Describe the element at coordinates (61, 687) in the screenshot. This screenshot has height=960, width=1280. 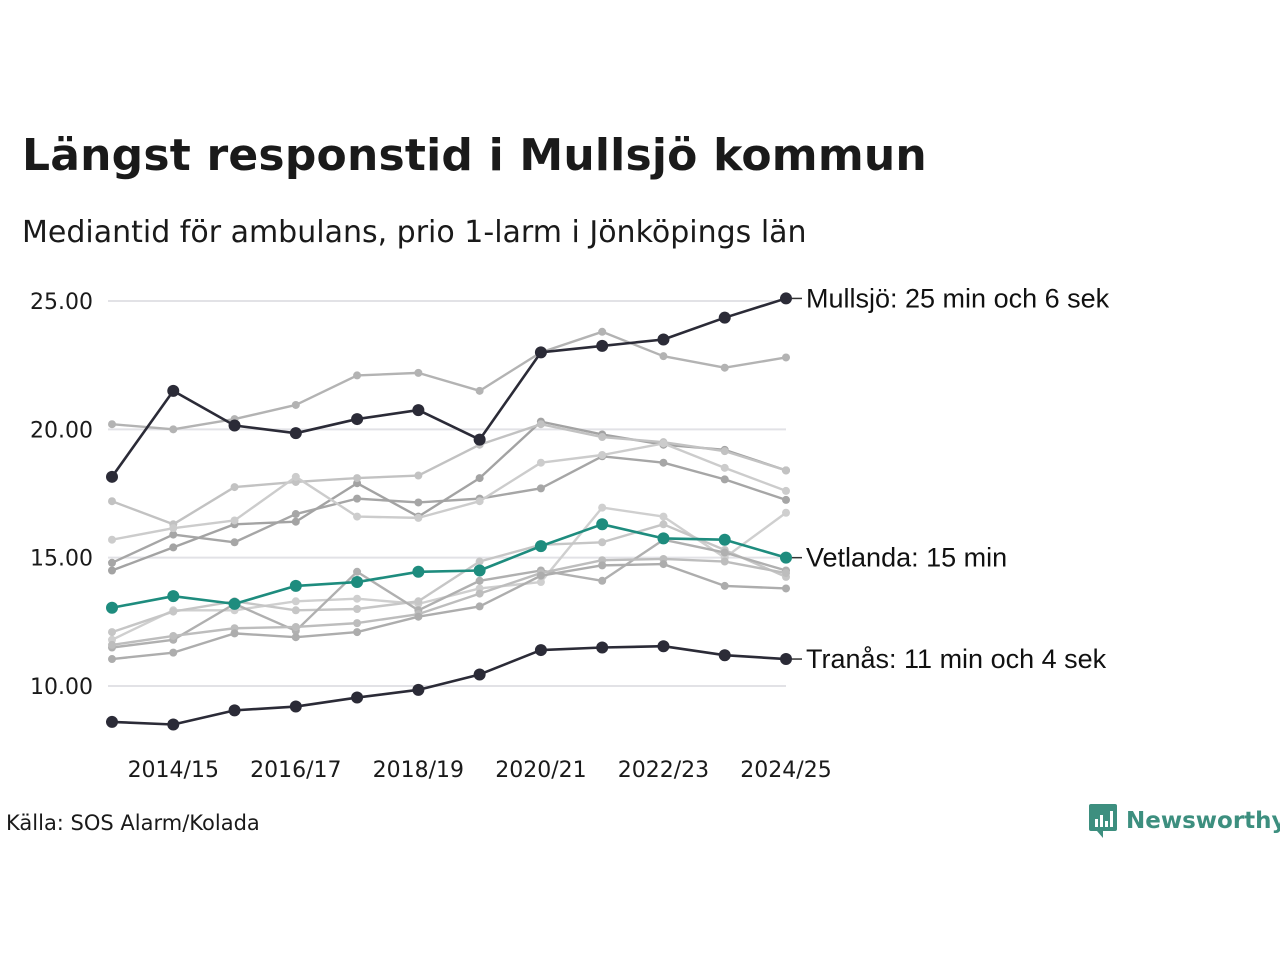
I see `y-tick-label: 10.00` at that location.